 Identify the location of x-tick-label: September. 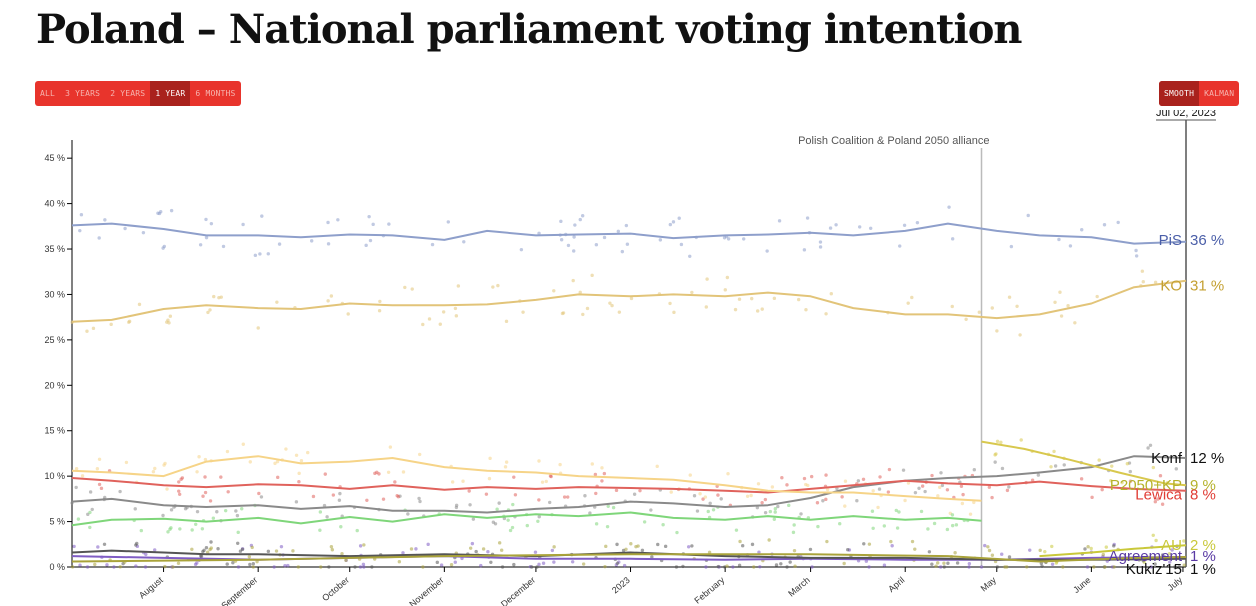
(239, 590).